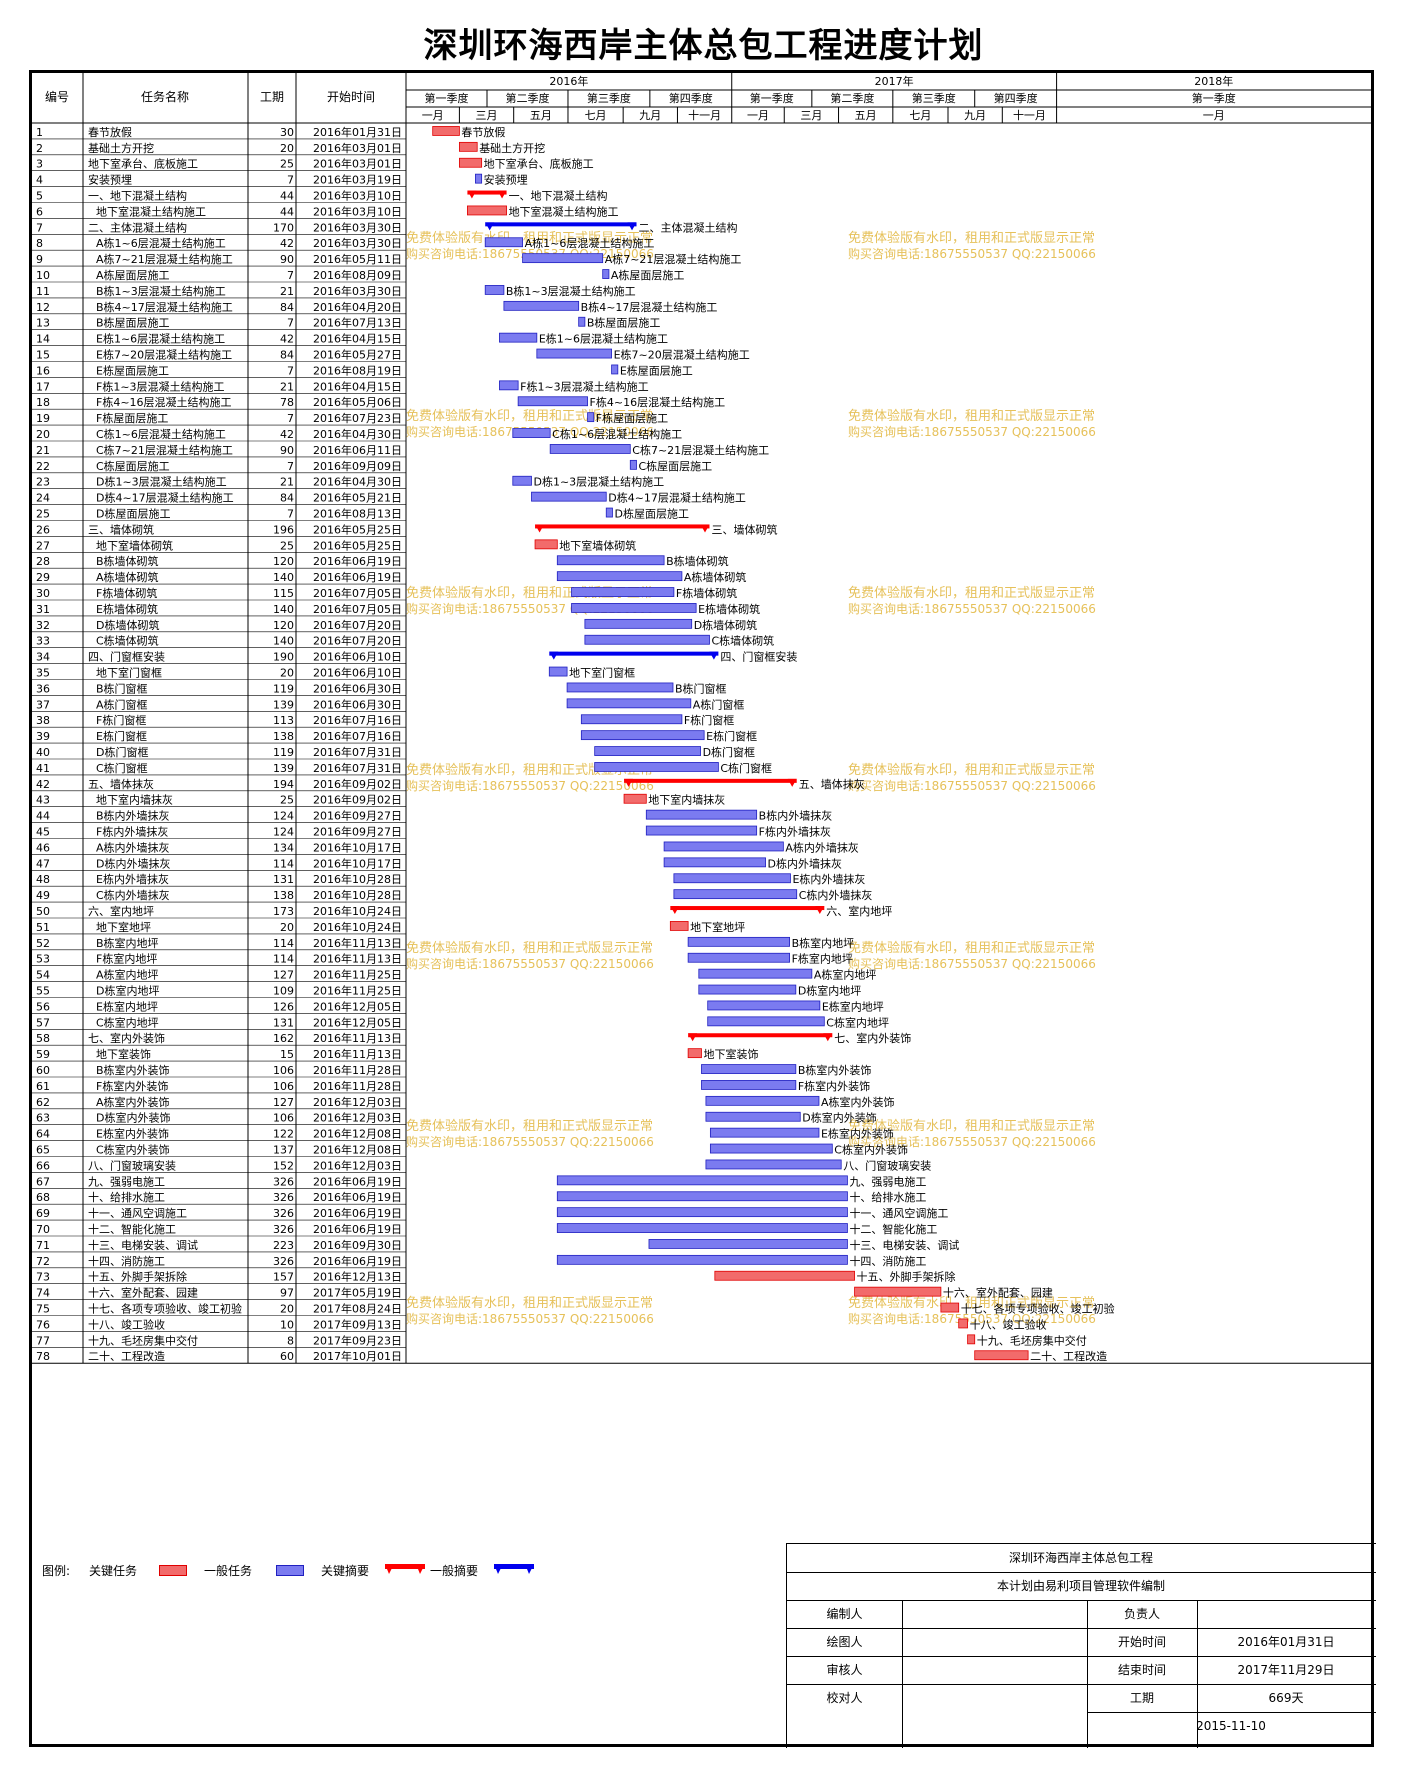  What do you see at coordinates (43, 1118) in the screenshot?
I see `task-id: 63` at bounding box center [43, 1118].